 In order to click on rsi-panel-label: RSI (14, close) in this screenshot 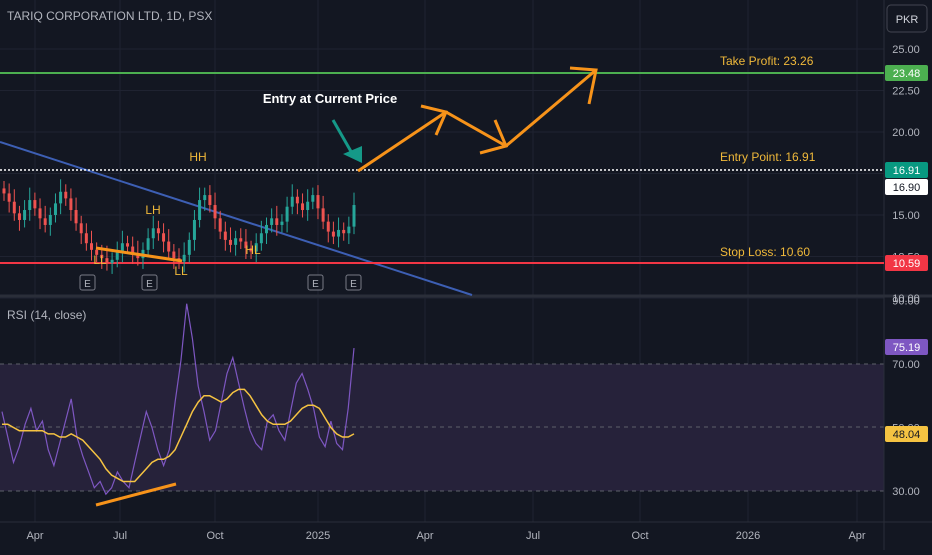, I will do `click(46, 315)`.